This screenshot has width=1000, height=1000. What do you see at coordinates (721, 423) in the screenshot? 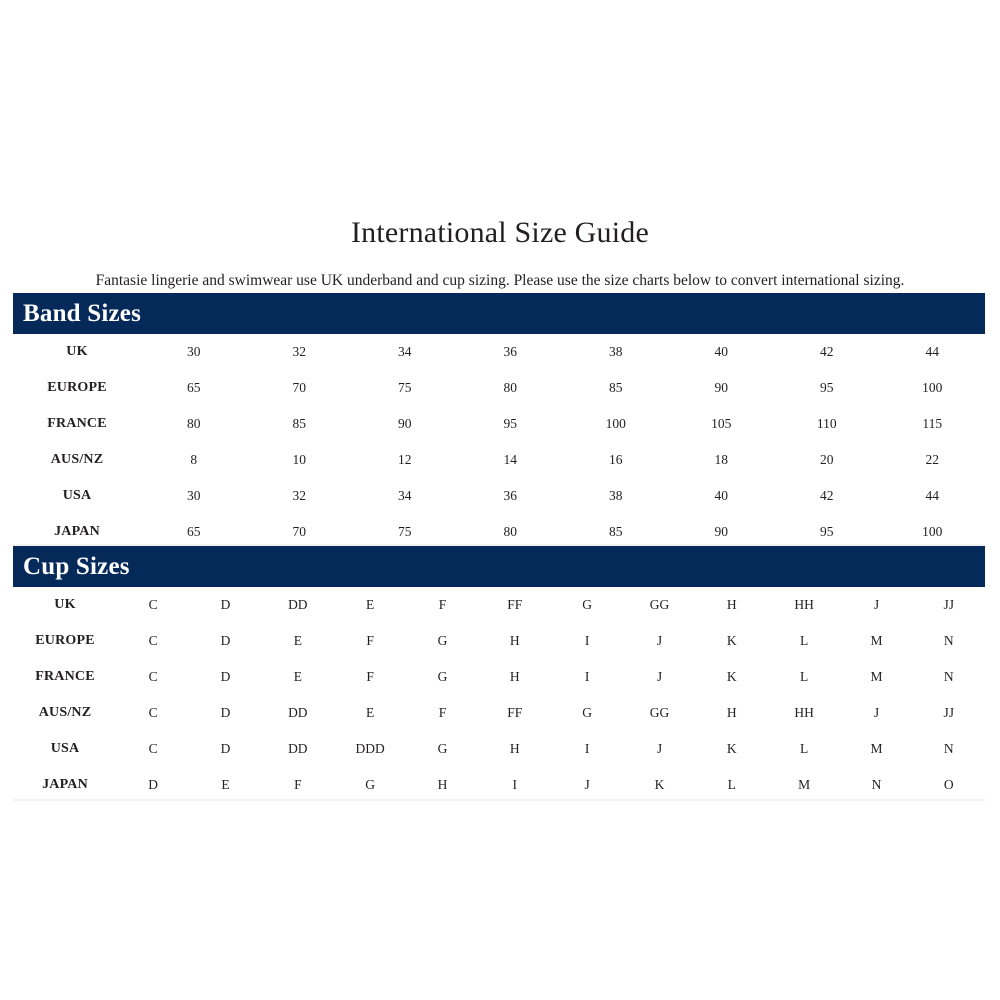
I see `size-cell: 105` at bounding box center [721, 423].